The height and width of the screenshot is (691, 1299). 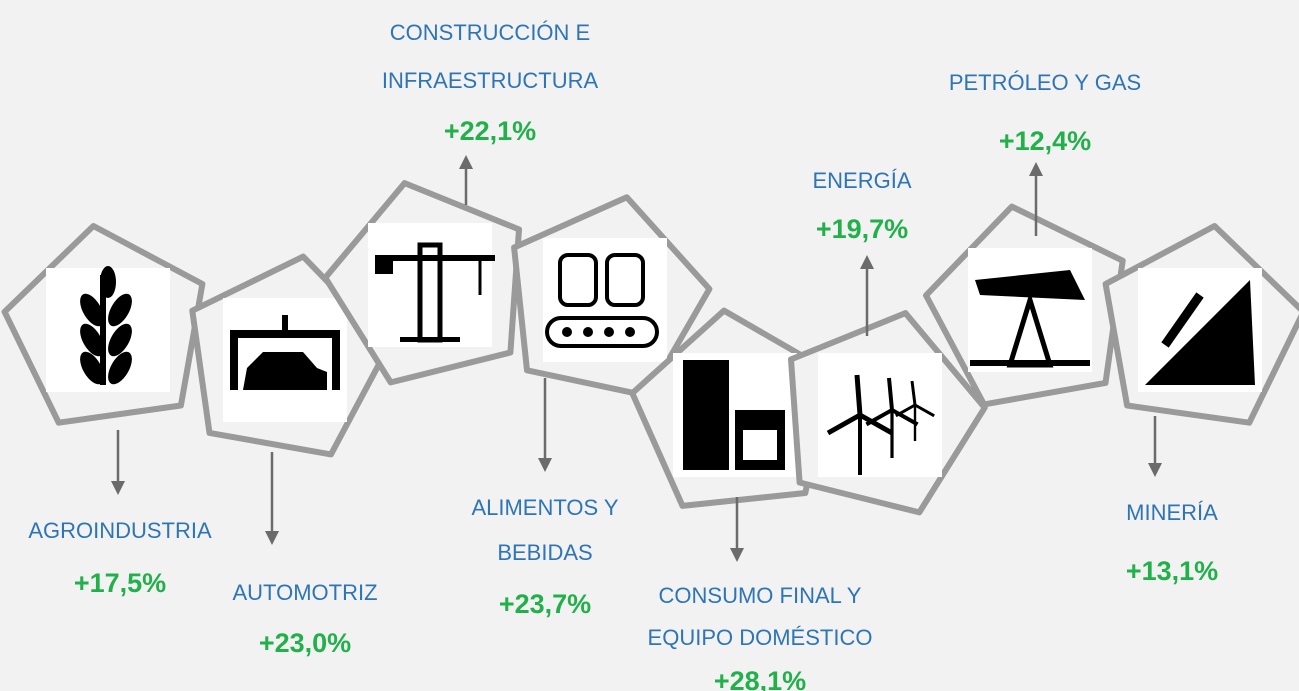 What do you see at coordinates (760, 637) in the screenshot?
I see `sector-label: EQUIPO DOMÉSTICO` at bounding box center [760, 637].